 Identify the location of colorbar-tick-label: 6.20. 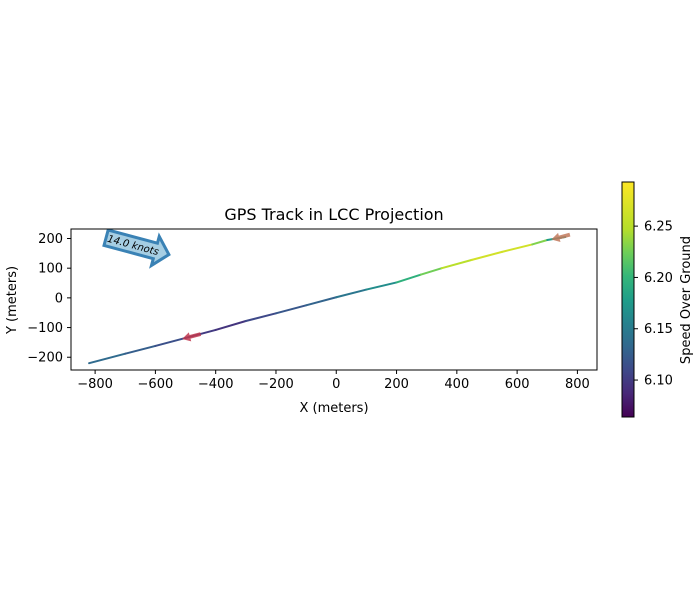
(658, 278).